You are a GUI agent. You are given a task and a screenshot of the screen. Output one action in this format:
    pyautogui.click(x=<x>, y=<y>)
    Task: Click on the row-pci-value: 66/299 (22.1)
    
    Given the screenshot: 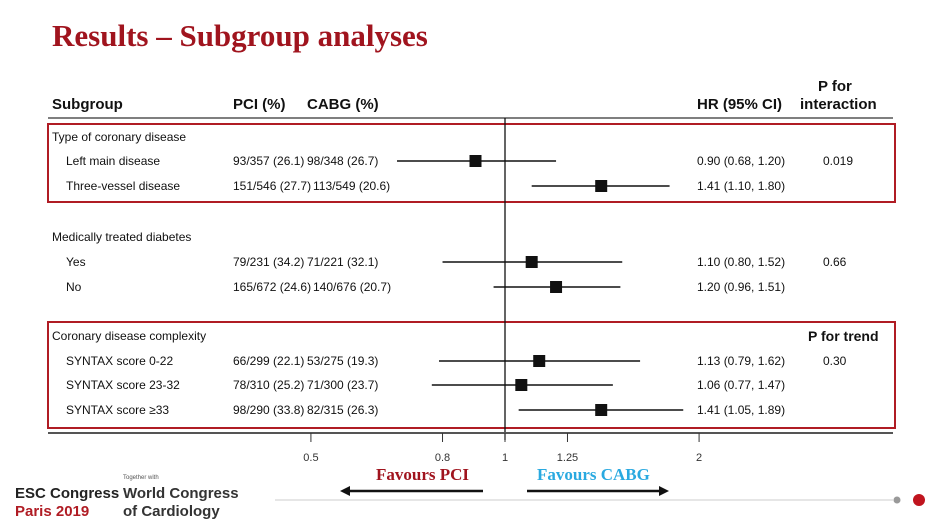 What is the action you would take?
    pyautogui.click(x=269, y=361)
    